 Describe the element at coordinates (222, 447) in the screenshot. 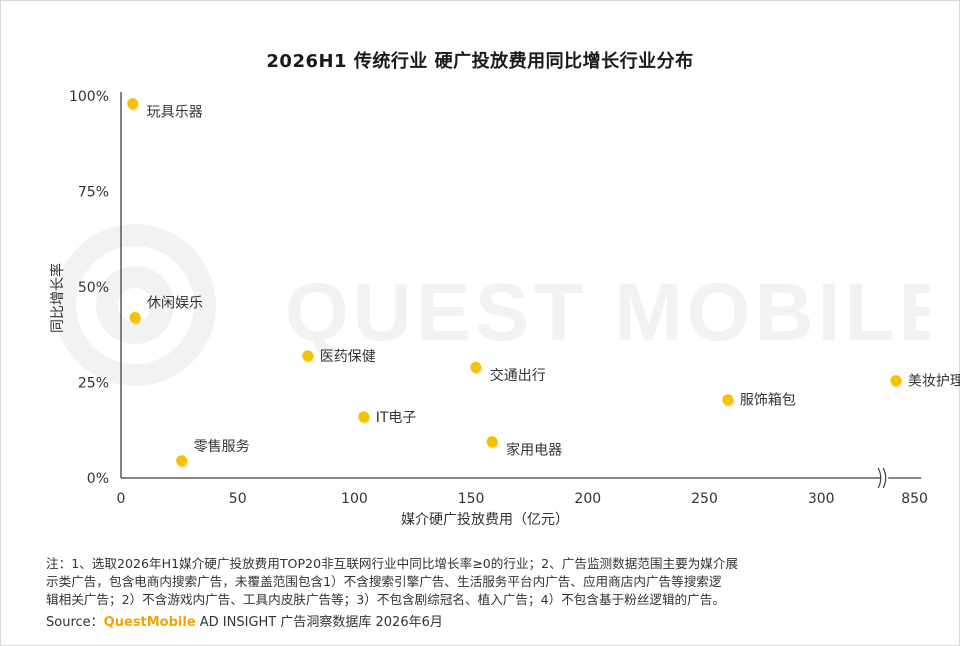

I see `point-label: 零售服务` at that location.